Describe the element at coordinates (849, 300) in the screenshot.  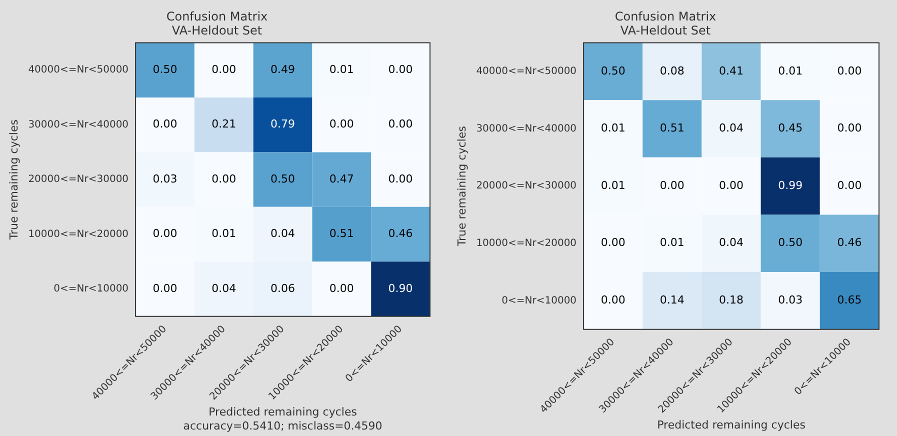
I see `data-label: 0.65` at that location.